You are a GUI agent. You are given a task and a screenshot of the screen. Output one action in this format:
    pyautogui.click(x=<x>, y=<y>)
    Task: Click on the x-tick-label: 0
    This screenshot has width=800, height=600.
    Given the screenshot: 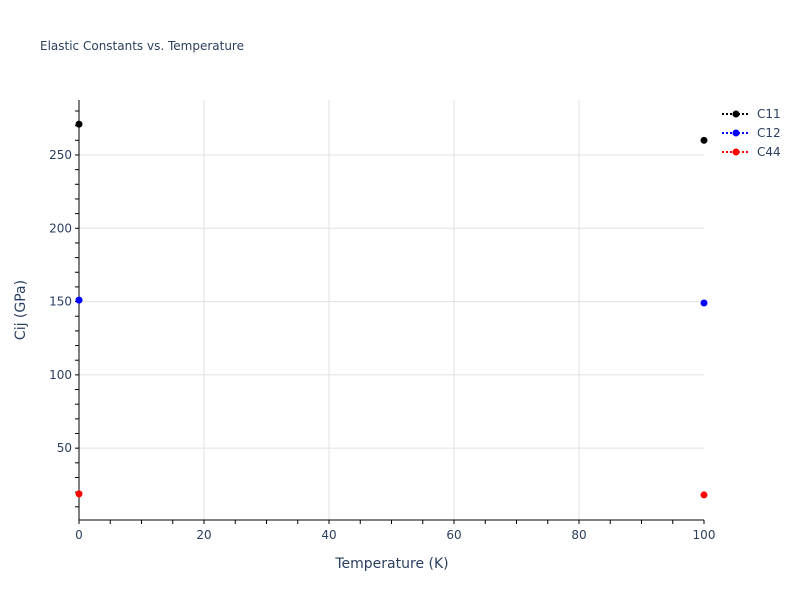 What is the action you would take?
    pyautogui.click(x=79, y=535)
    